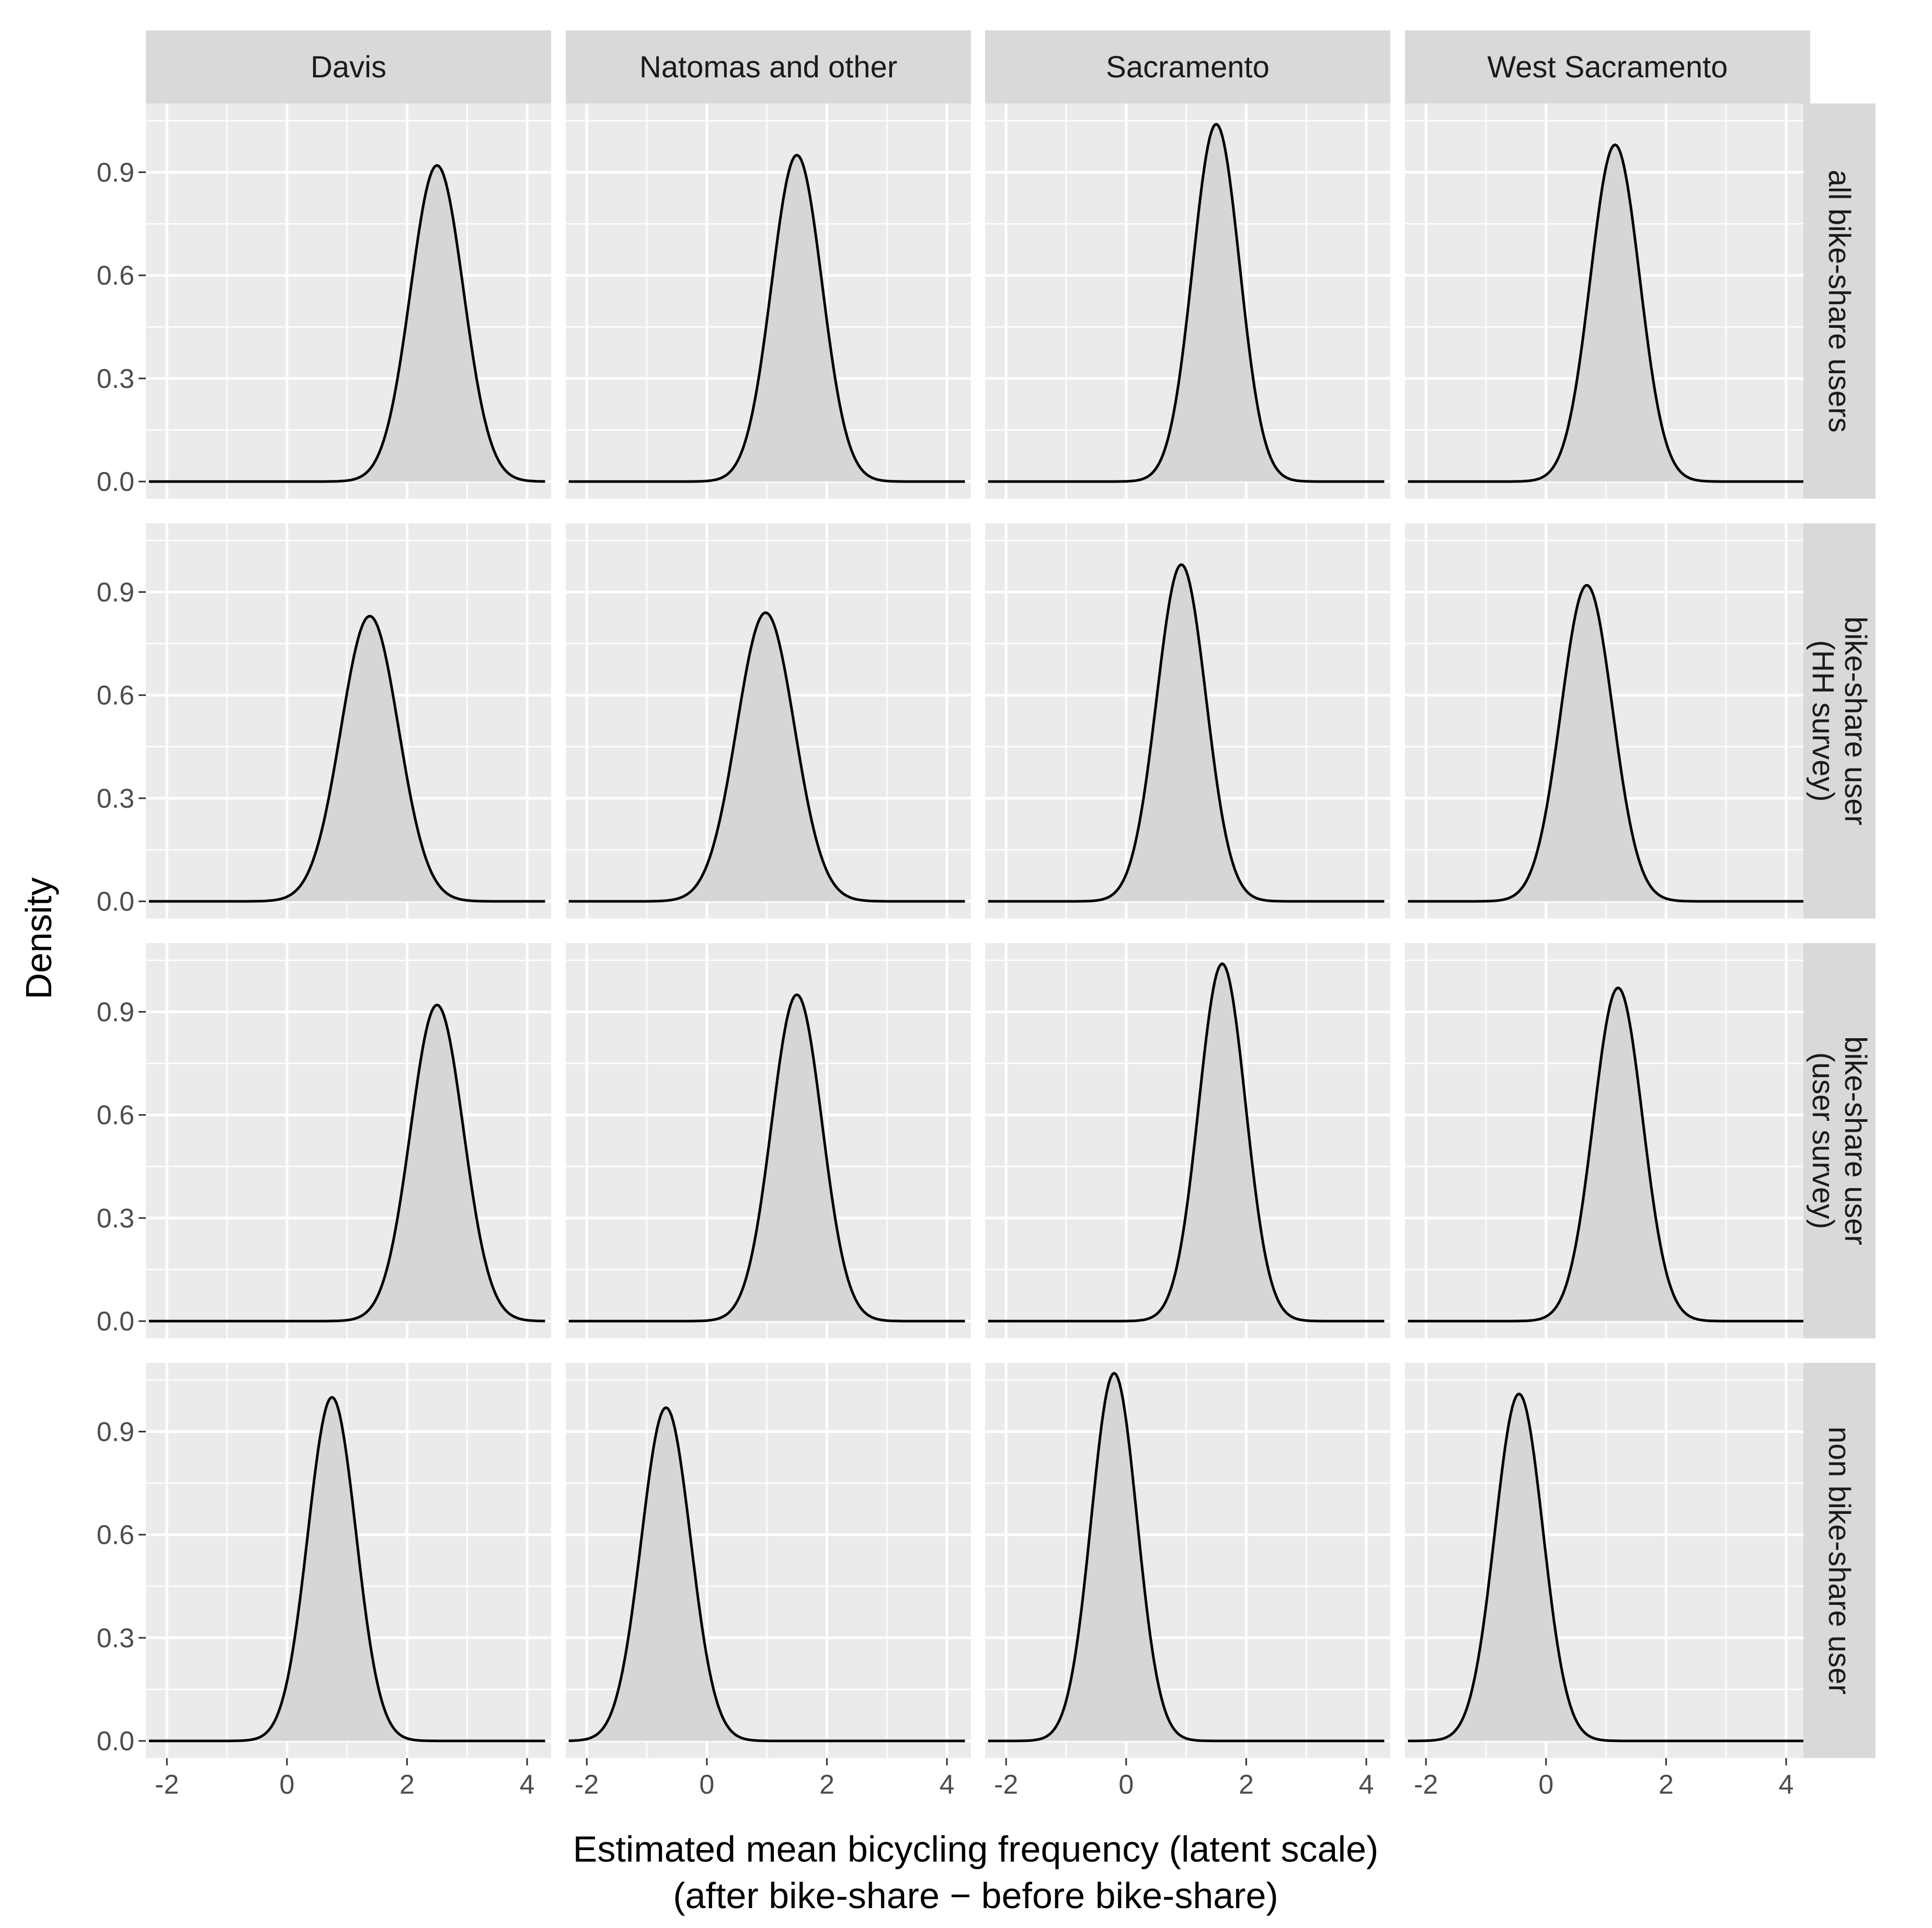 The height and width of the screenshot is (1928, 1932). I want to click on panel-r3-c2, so click(769, 1140).